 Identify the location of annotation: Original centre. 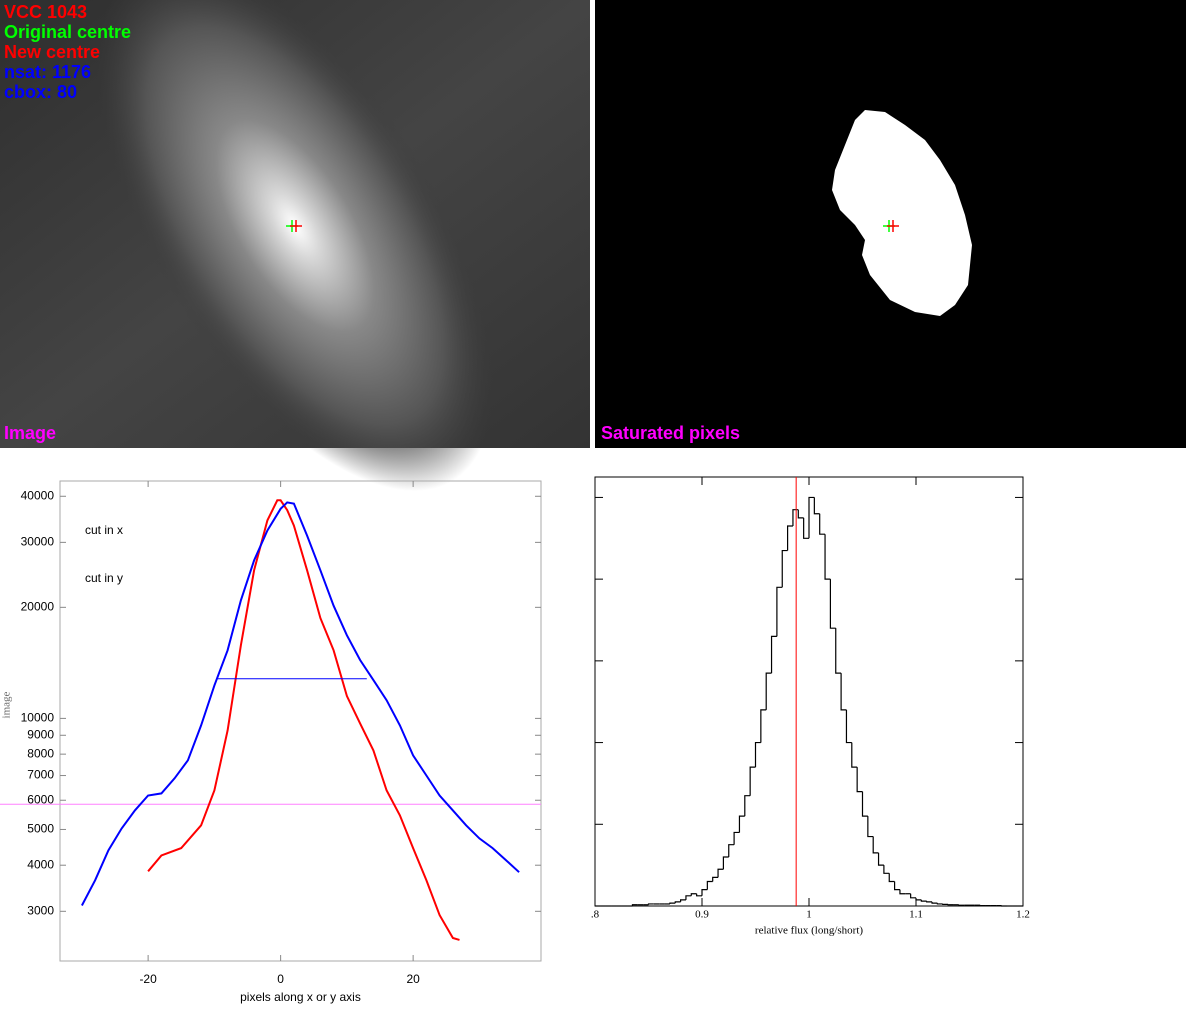
(67, 32).